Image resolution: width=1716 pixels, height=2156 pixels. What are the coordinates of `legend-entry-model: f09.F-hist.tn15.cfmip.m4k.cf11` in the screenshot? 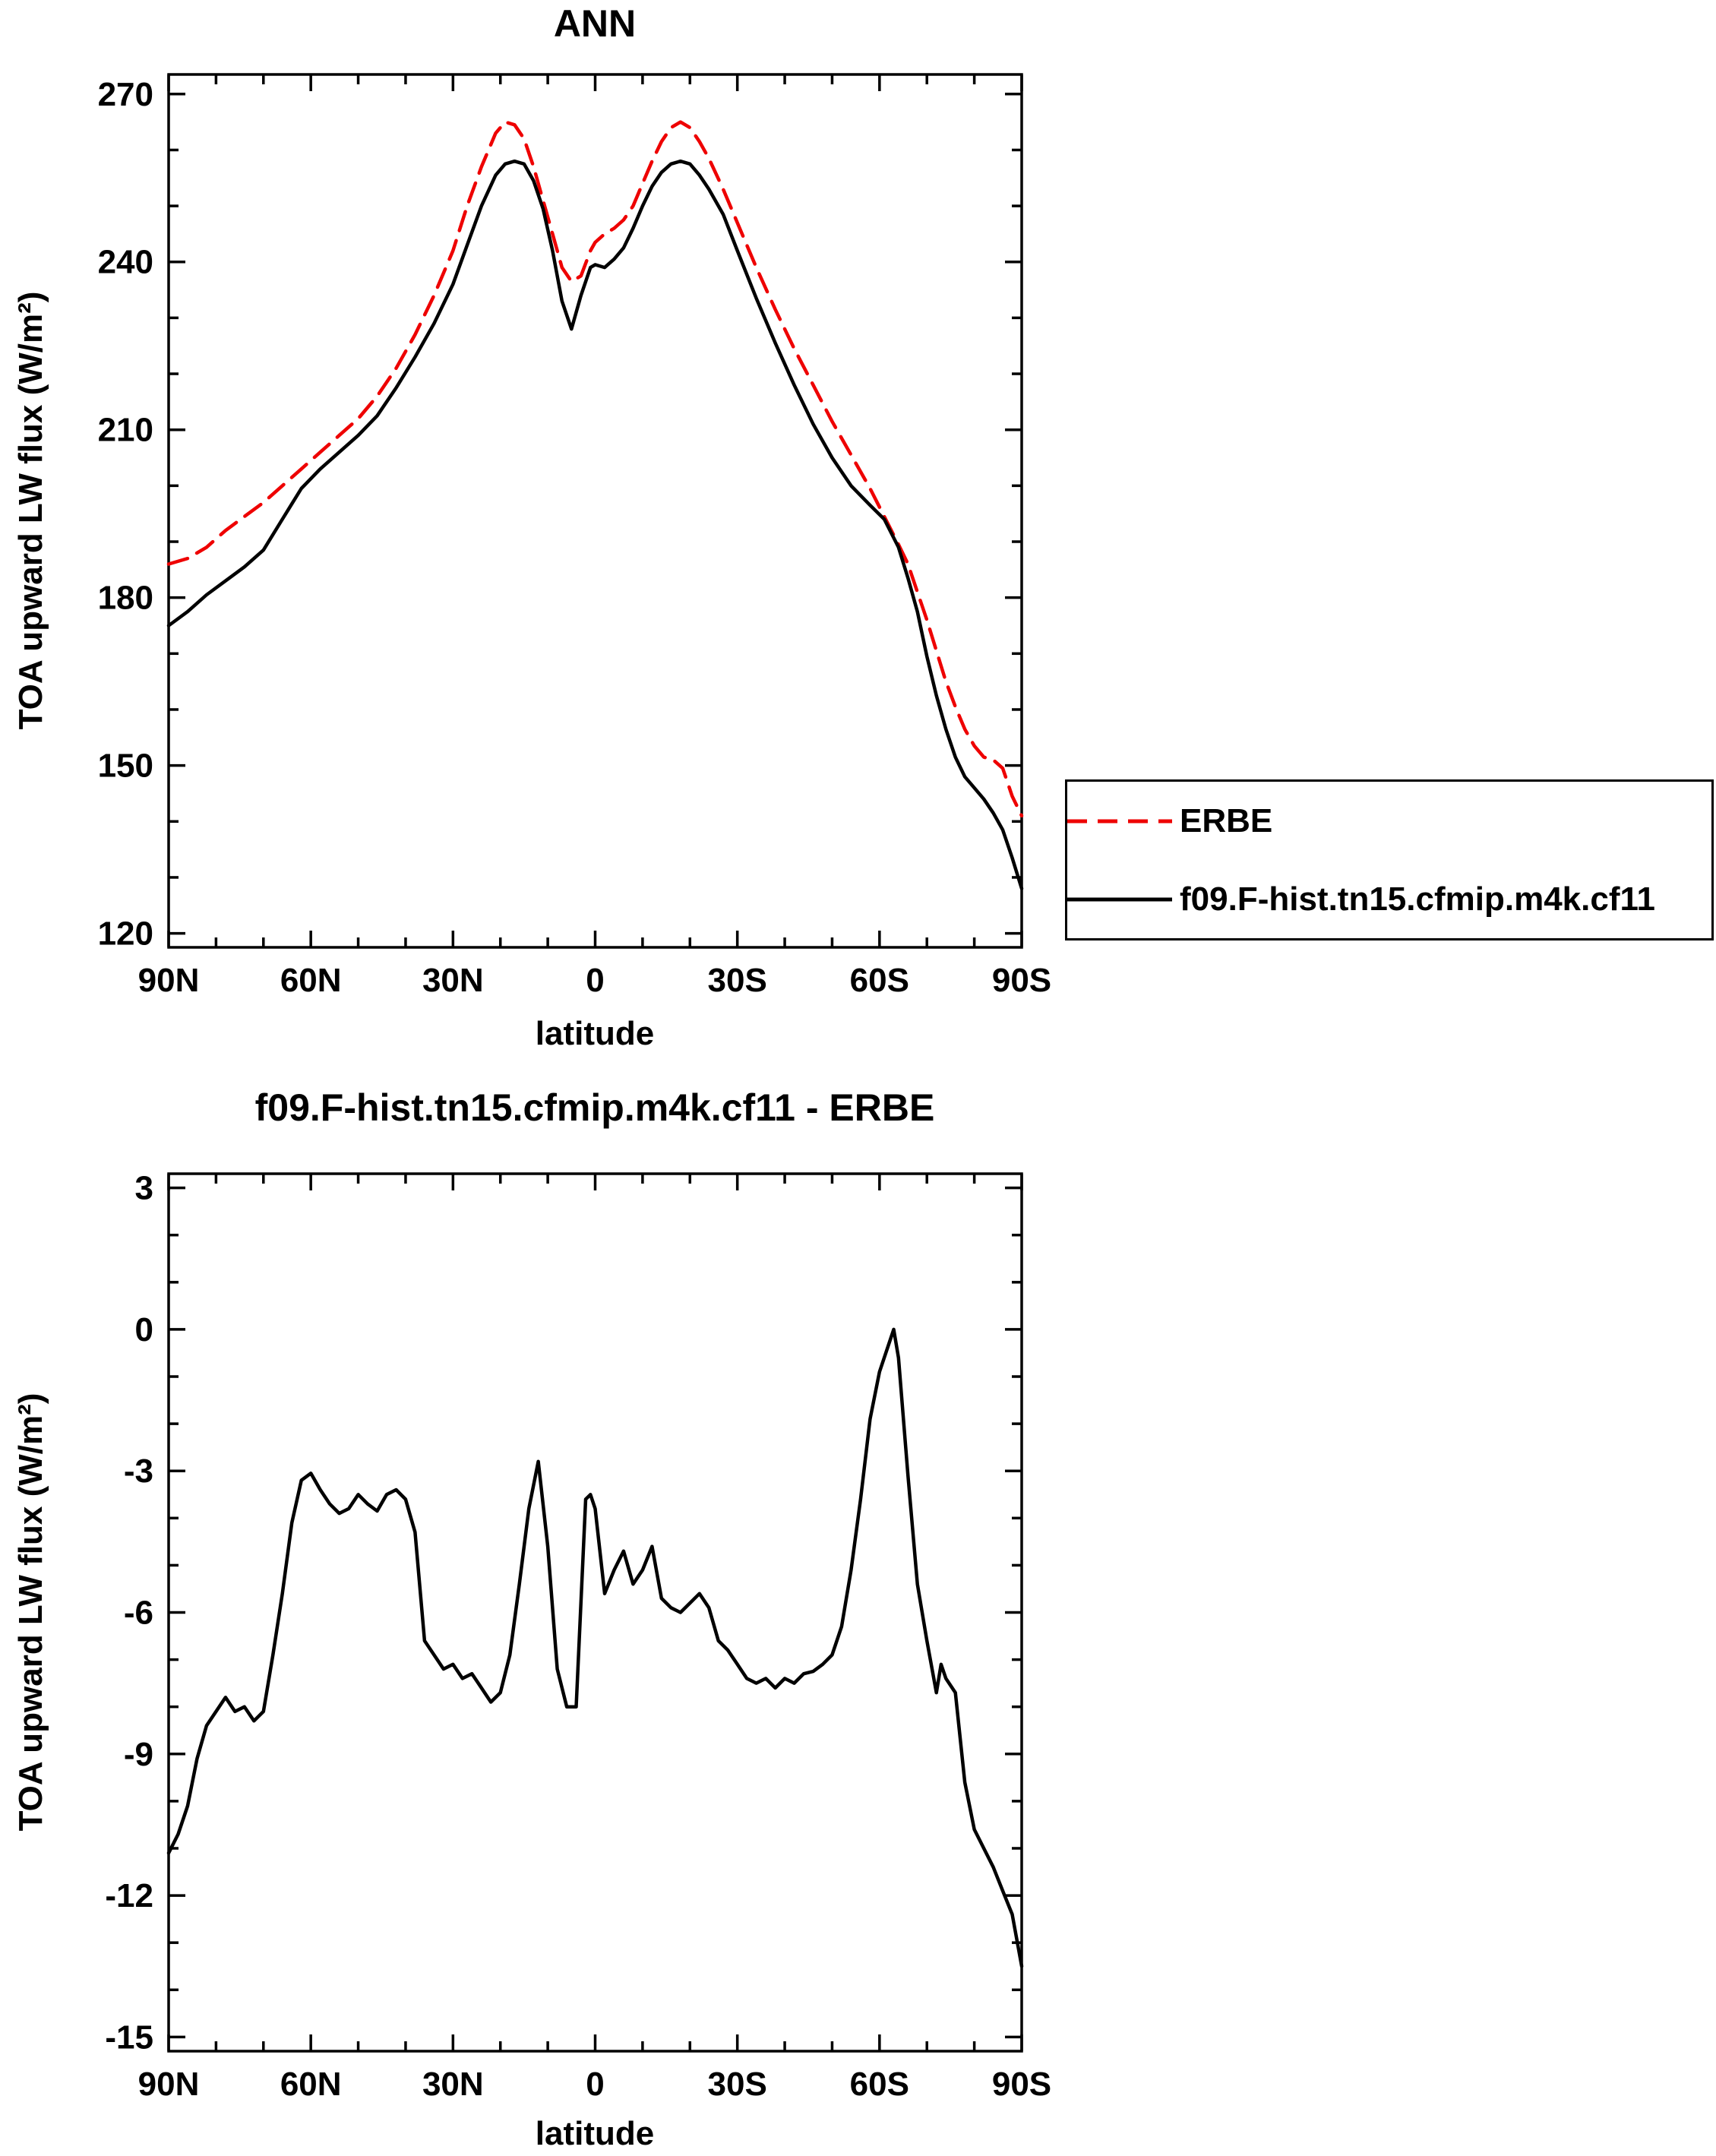 It's located at (1389, 899).